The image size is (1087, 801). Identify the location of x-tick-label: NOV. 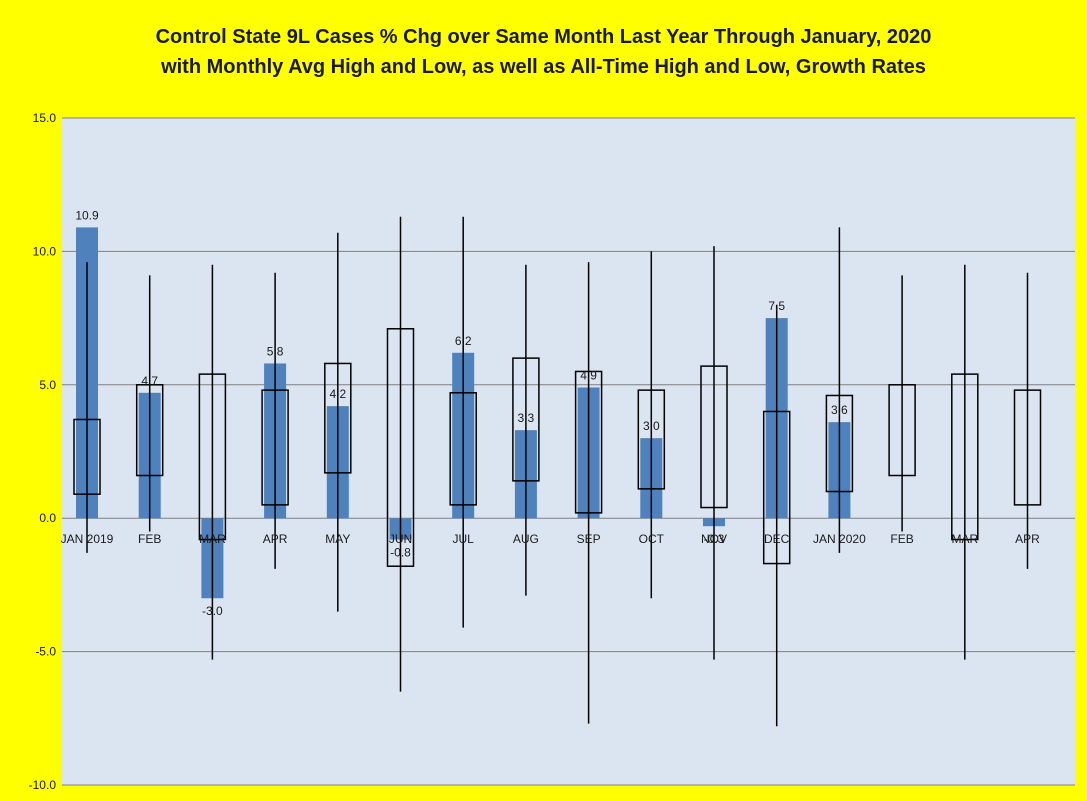
(714, 539).